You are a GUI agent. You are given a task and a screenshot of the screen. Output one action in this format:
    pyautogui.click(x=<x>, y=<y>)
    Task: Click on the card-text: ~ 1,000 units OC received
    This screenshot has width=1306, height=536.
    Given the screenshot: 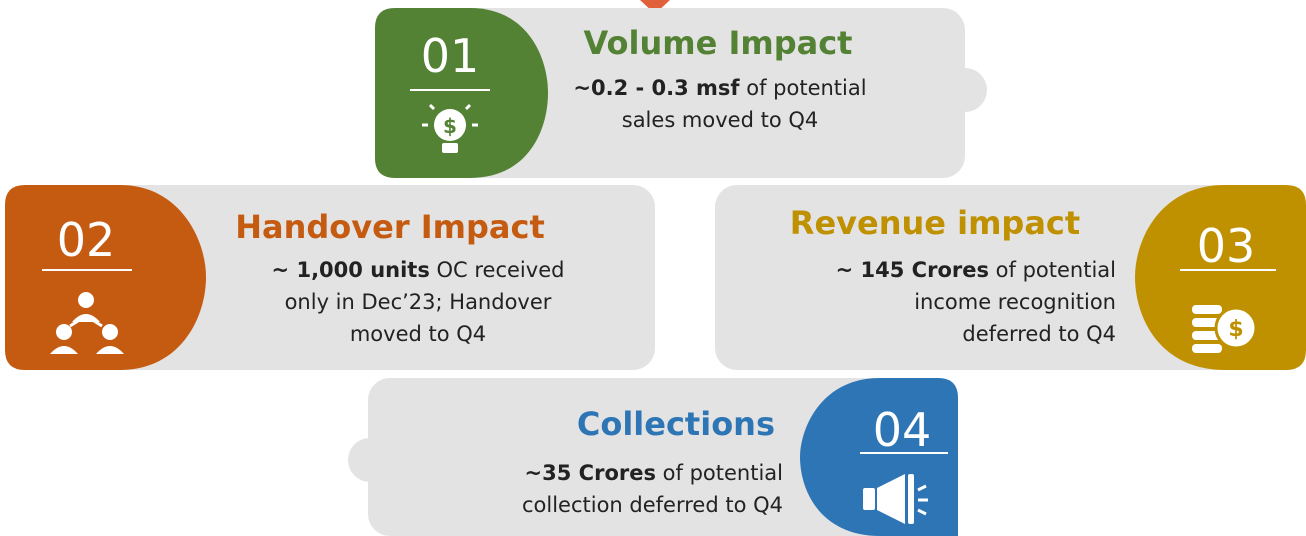 What is the action you would take?
    pyautogui.click(x=418, y=270)
    